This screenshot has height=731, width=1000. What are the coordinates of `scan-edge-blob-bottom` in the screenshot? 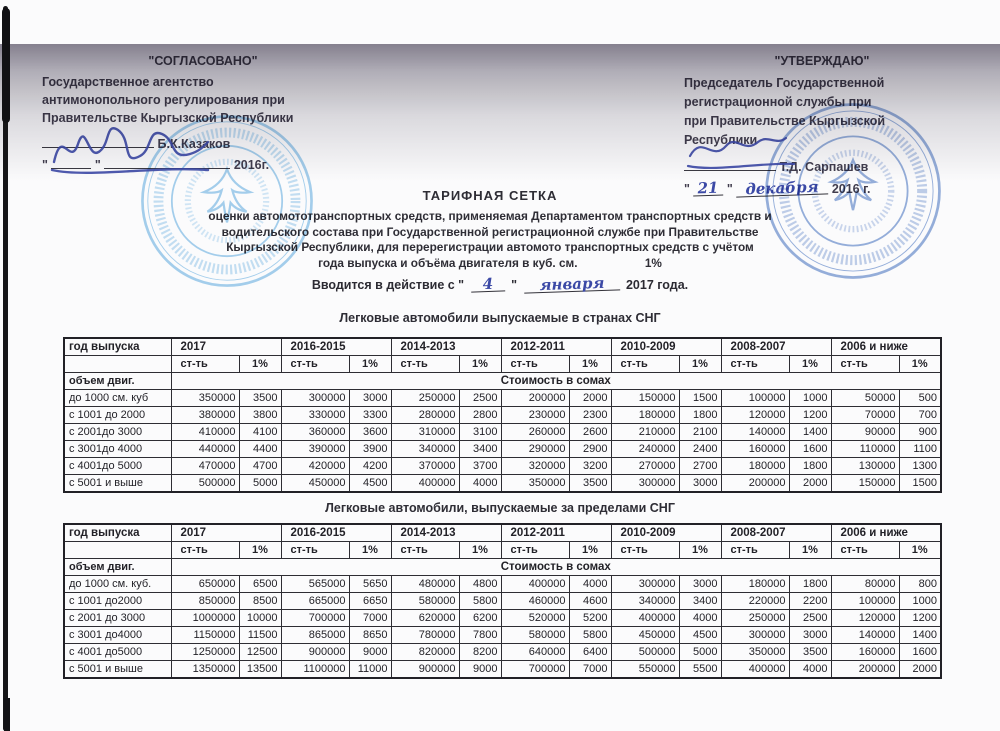 It's located at (7, 714).